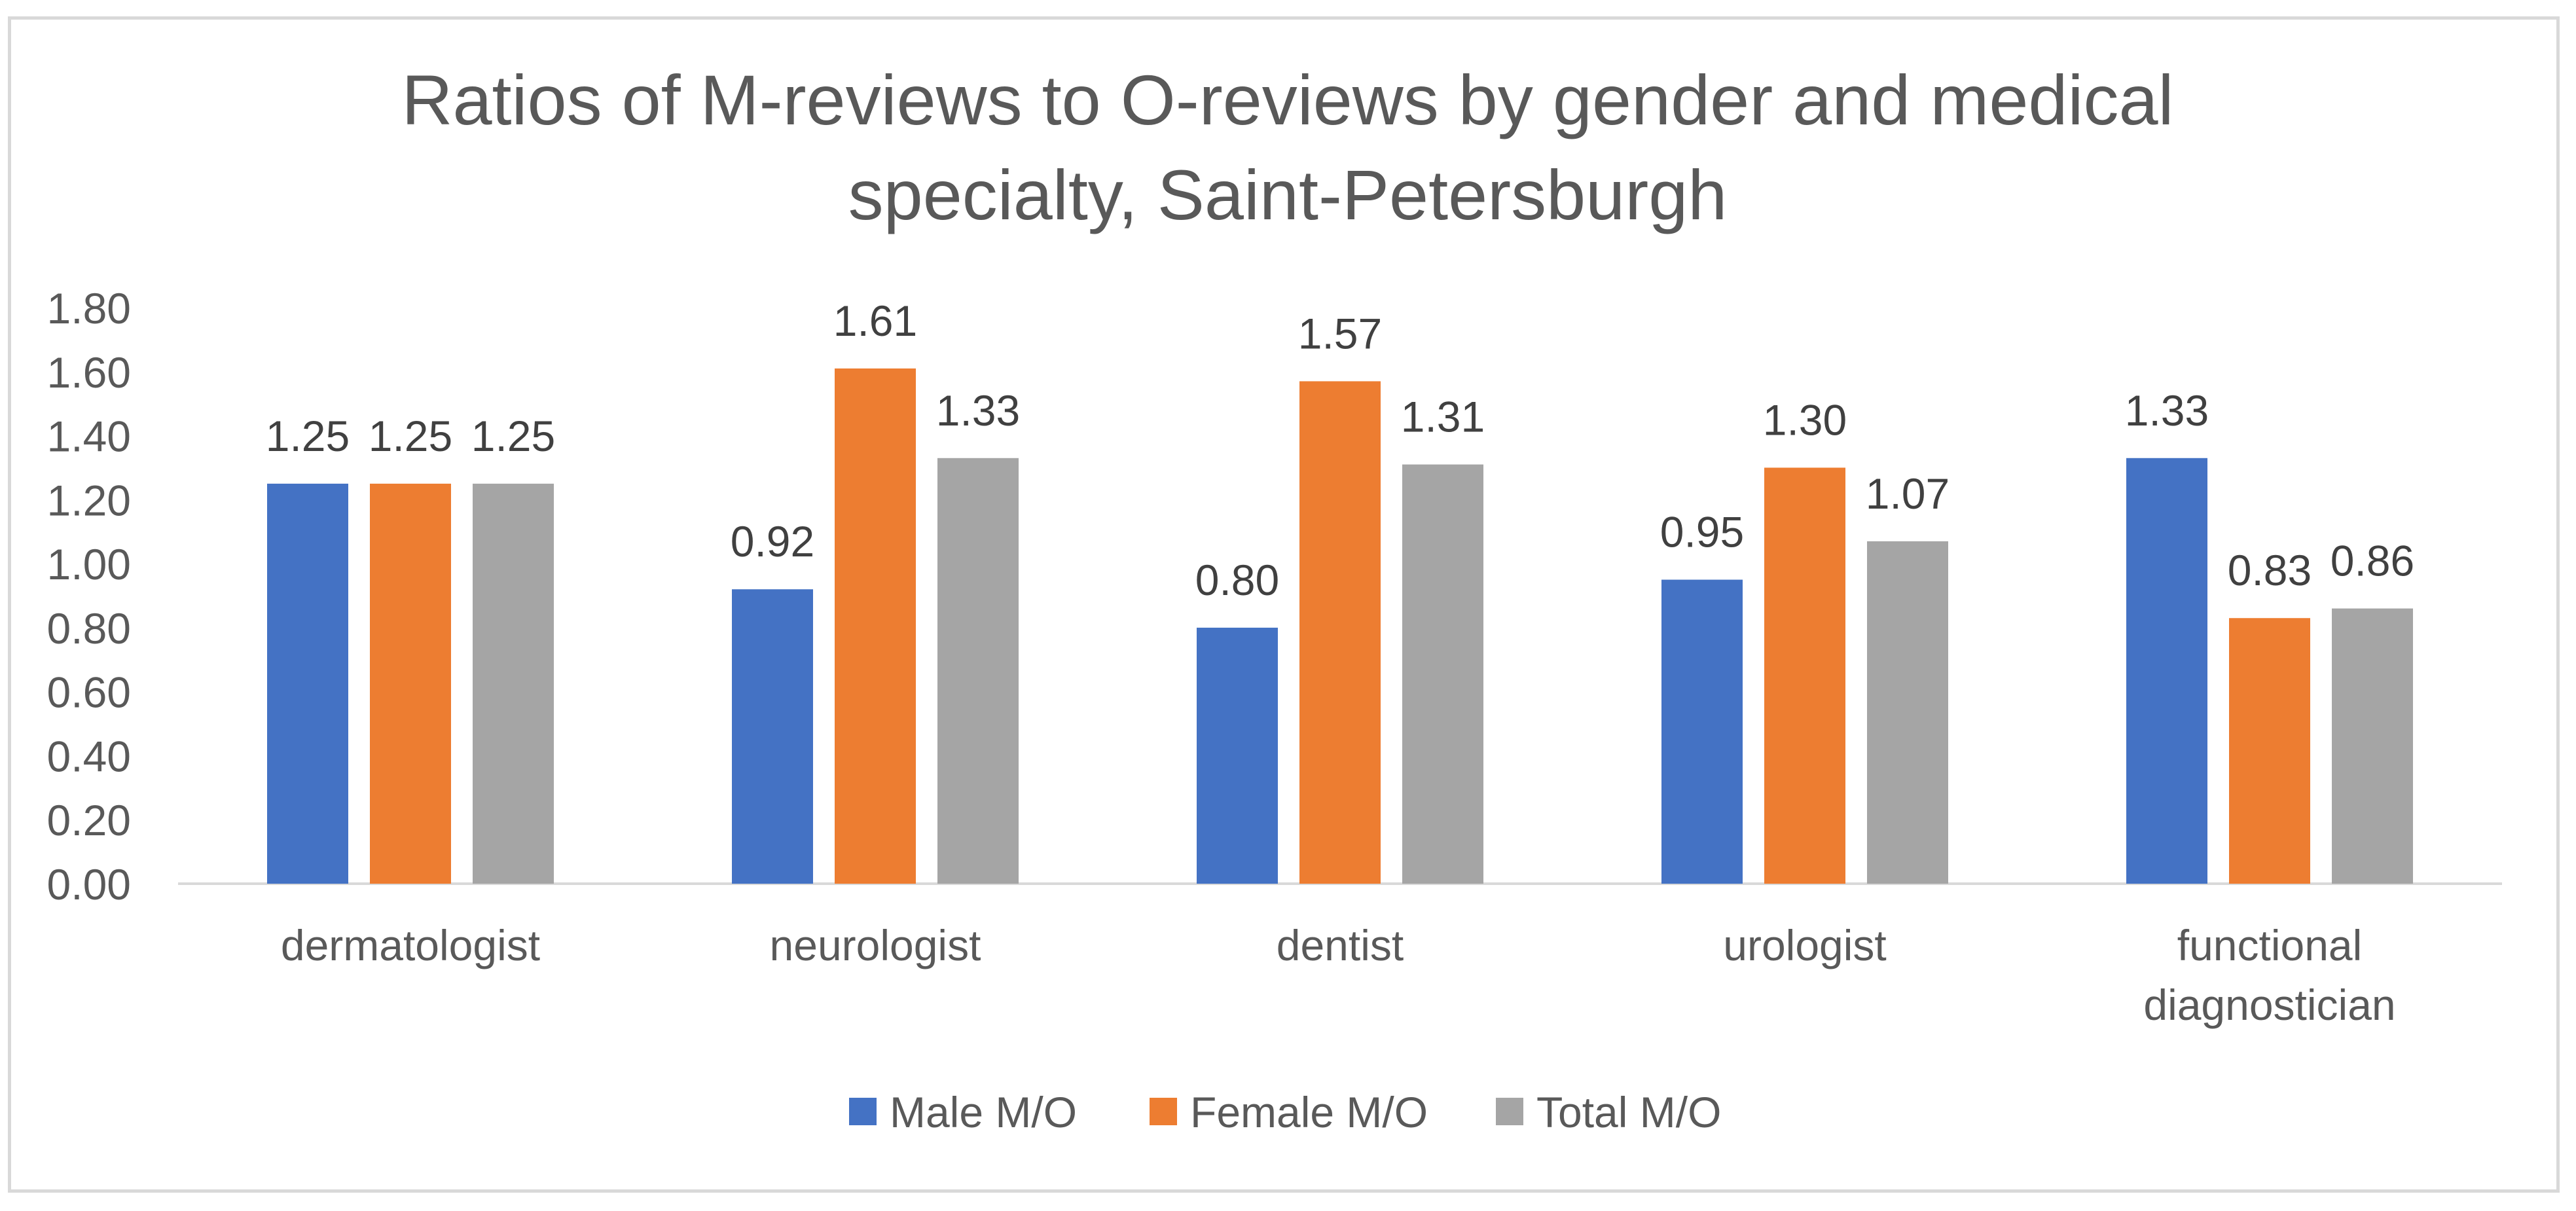 This screenshot has height=1211, width=2576. What do you see at coordinates (2269, 1005) in the screenshot?
I see `category-label: diagnostician` at bounding box center [2269, 1005].